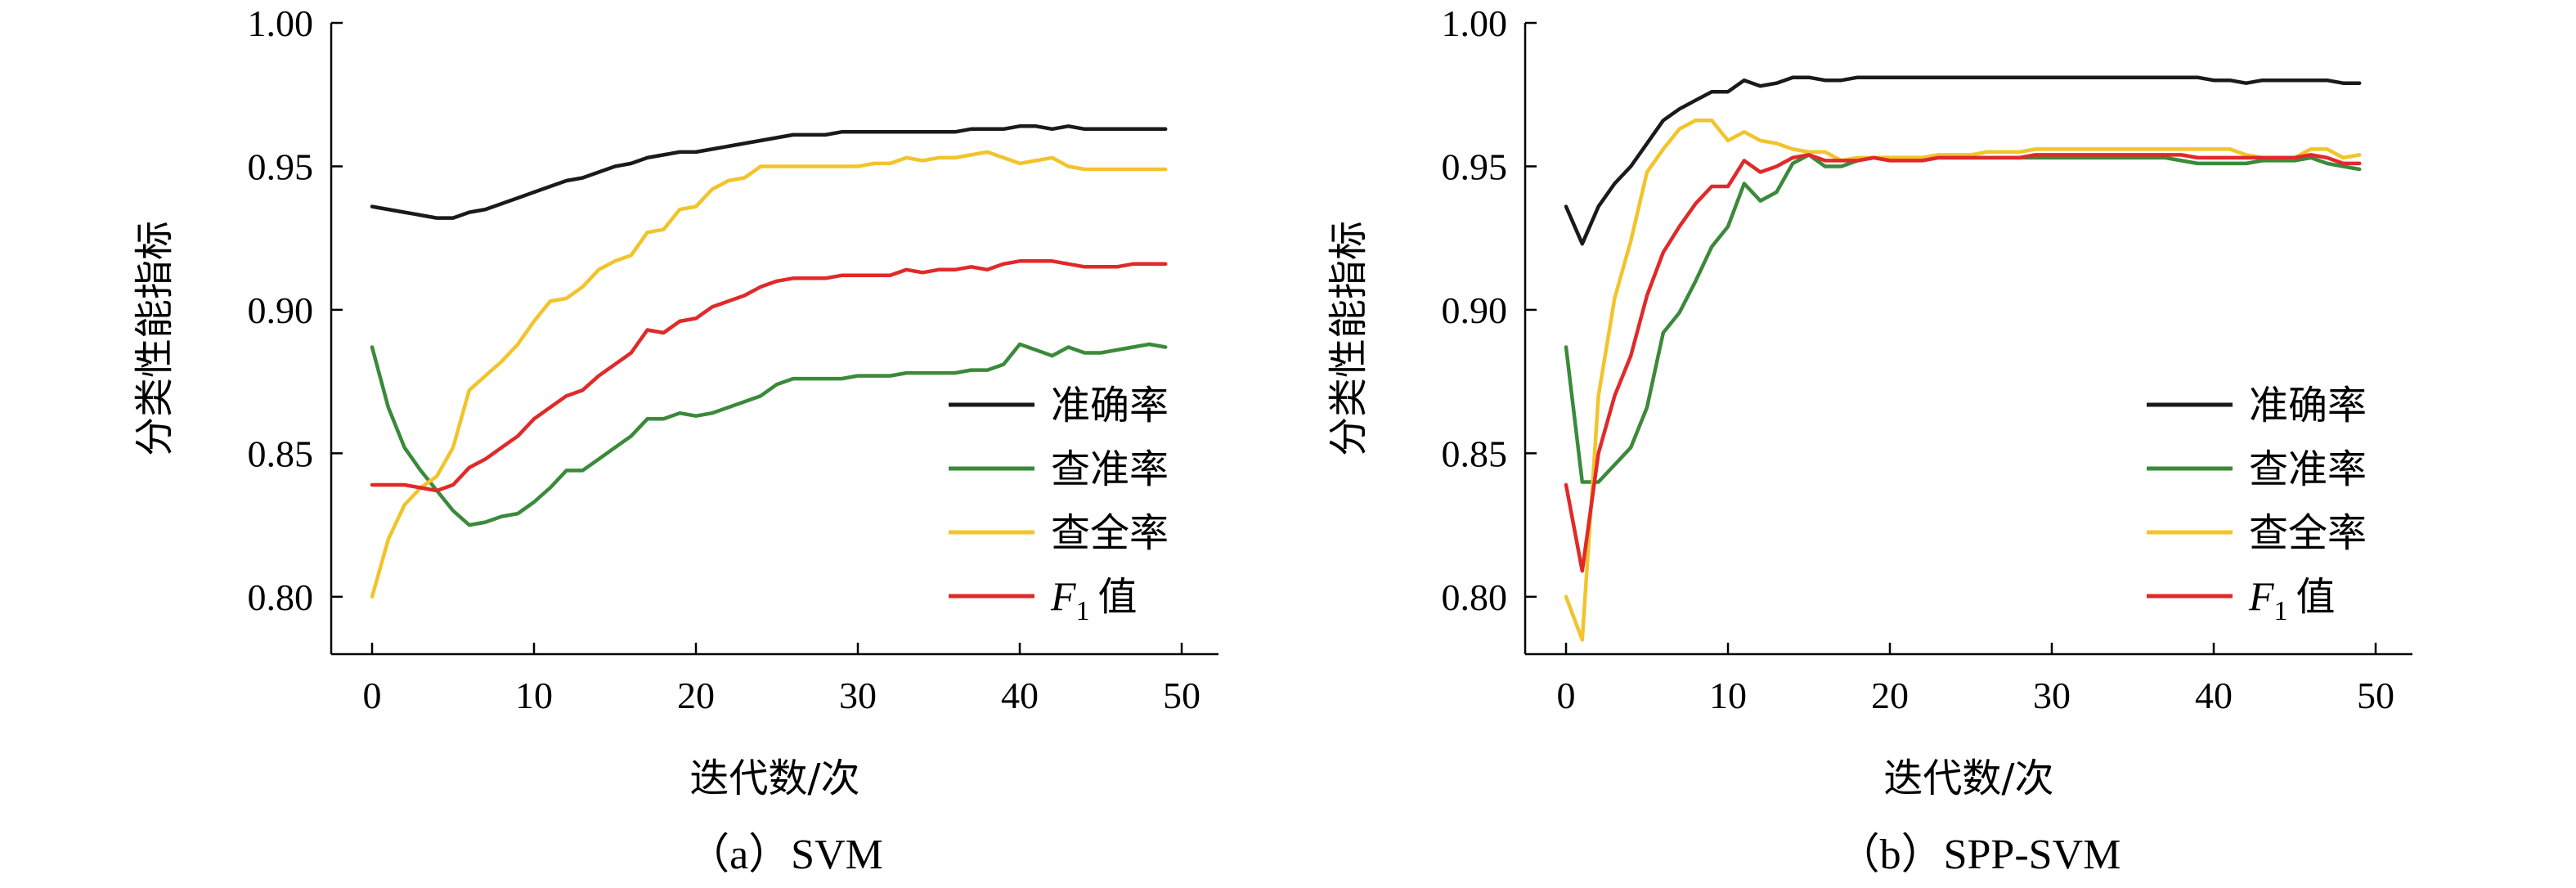  Describe the element at coordinates (785, 855) in the screenshot. I see `panel-caption: （a）SVM` at that location.